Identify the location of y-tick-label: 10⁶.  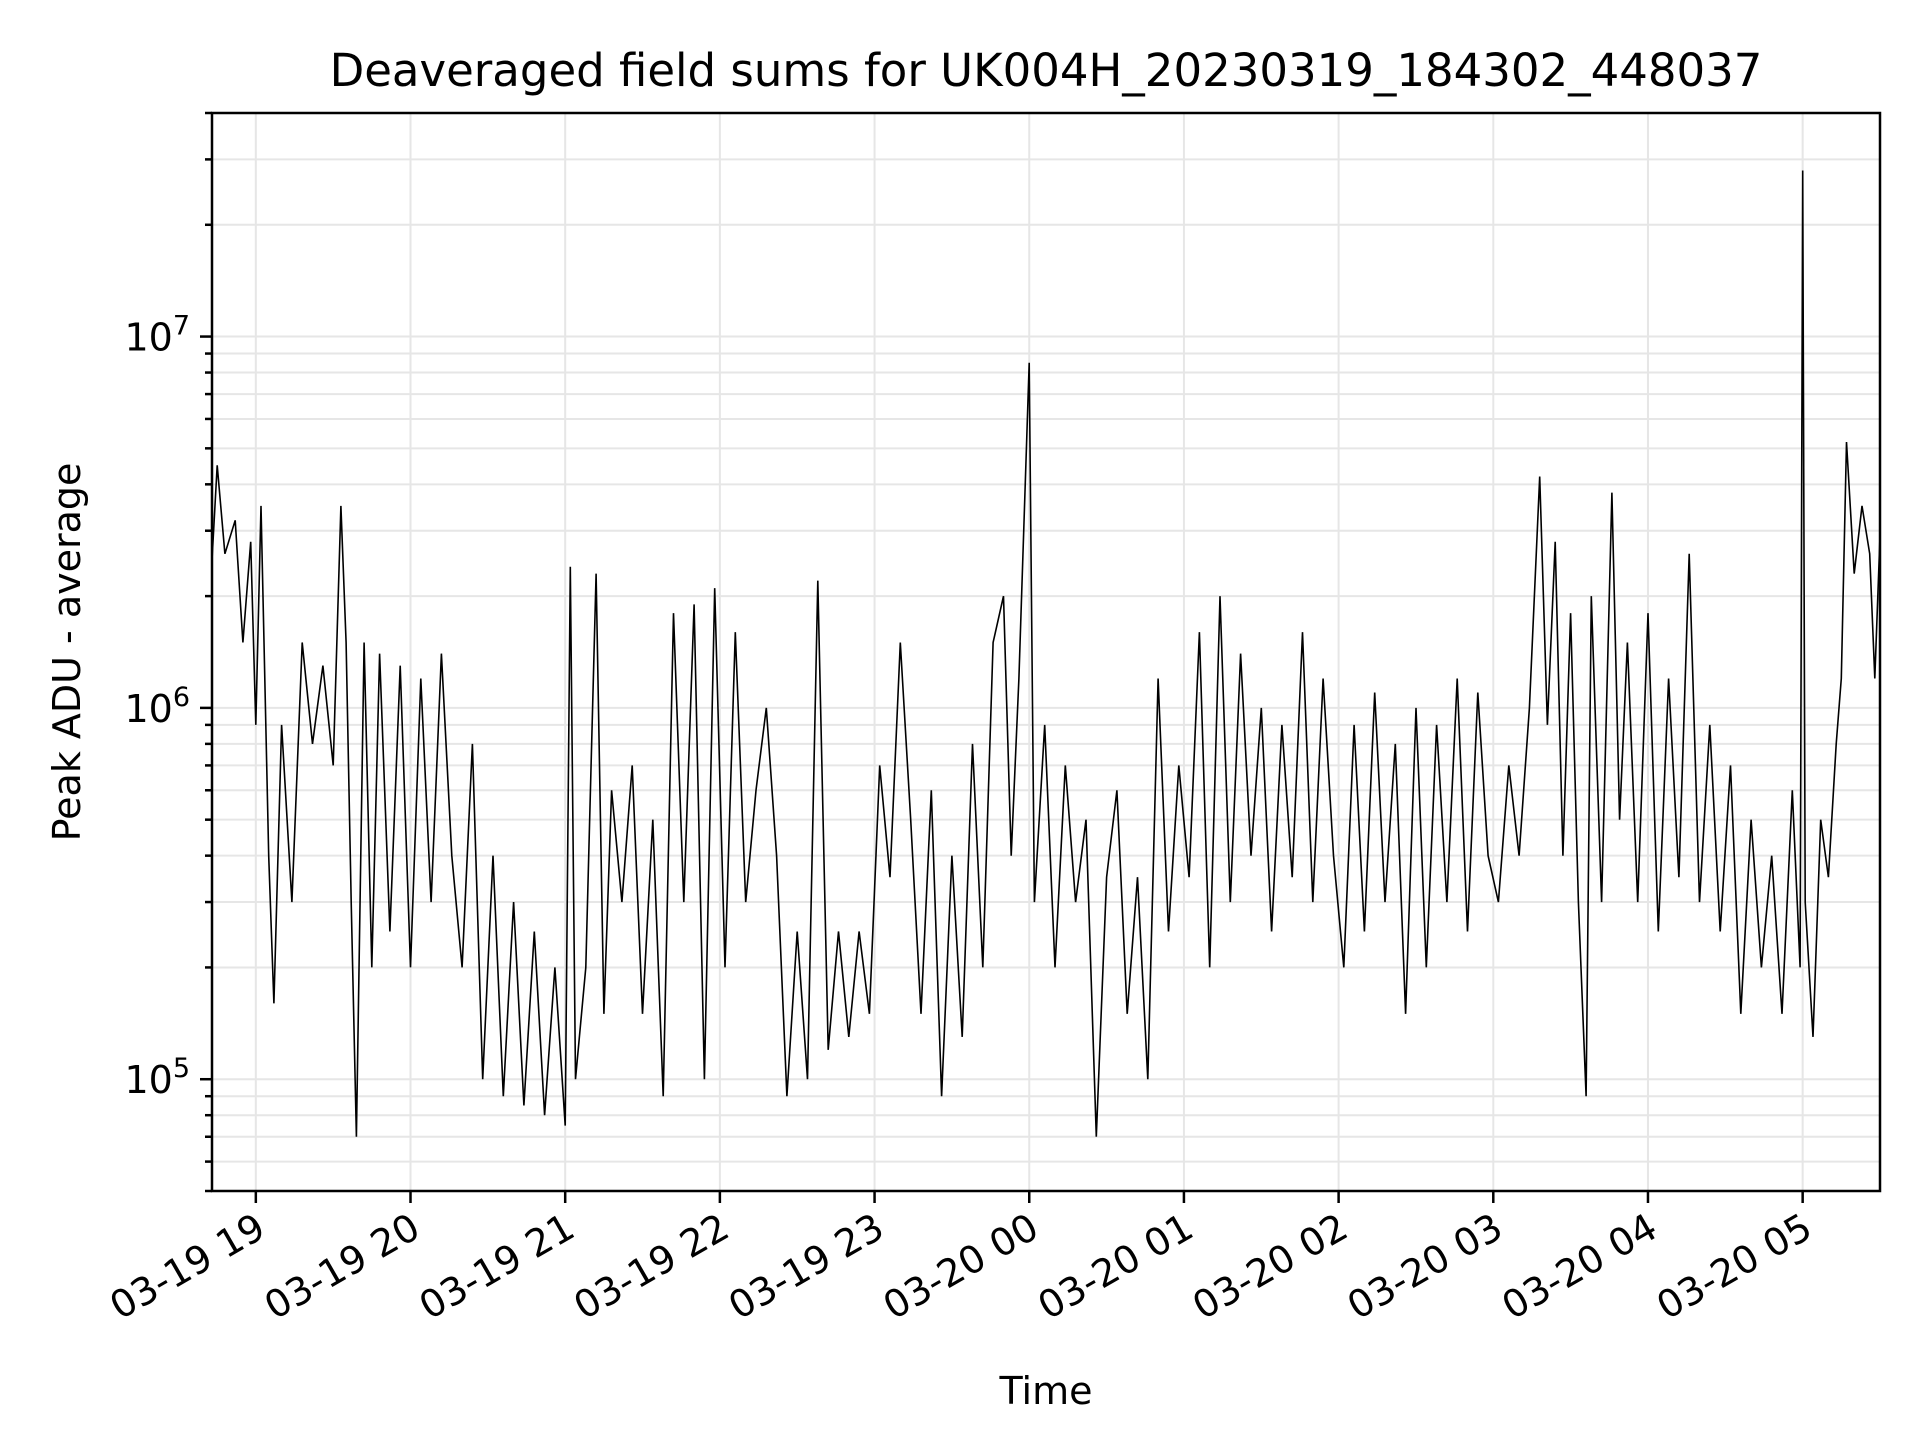
(157, 706).